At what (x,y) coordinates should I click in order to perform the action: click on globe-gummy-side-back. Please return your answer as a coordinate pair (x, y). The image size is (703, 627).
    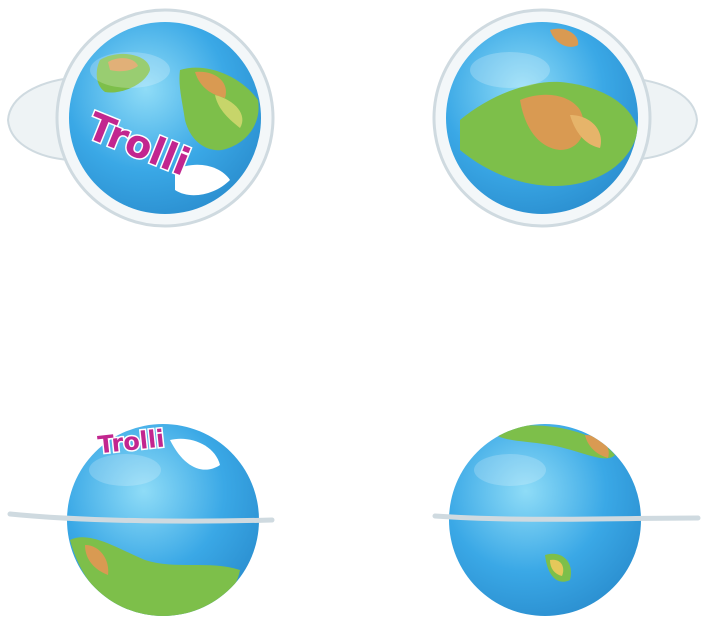
    Looking at the image, I should click on (561, 518).